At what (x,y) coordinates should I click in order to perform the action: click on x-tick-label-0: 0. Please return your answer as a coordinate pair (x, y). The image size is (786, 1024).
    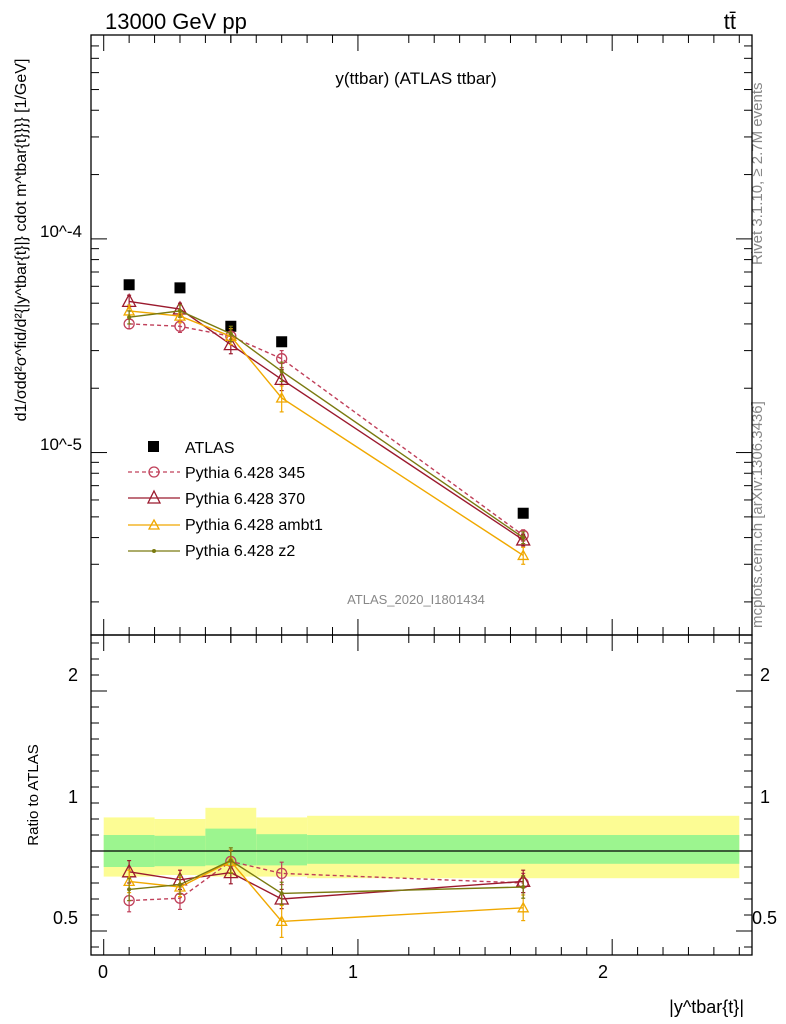
    Looking at the image, I should click on (103, 972).